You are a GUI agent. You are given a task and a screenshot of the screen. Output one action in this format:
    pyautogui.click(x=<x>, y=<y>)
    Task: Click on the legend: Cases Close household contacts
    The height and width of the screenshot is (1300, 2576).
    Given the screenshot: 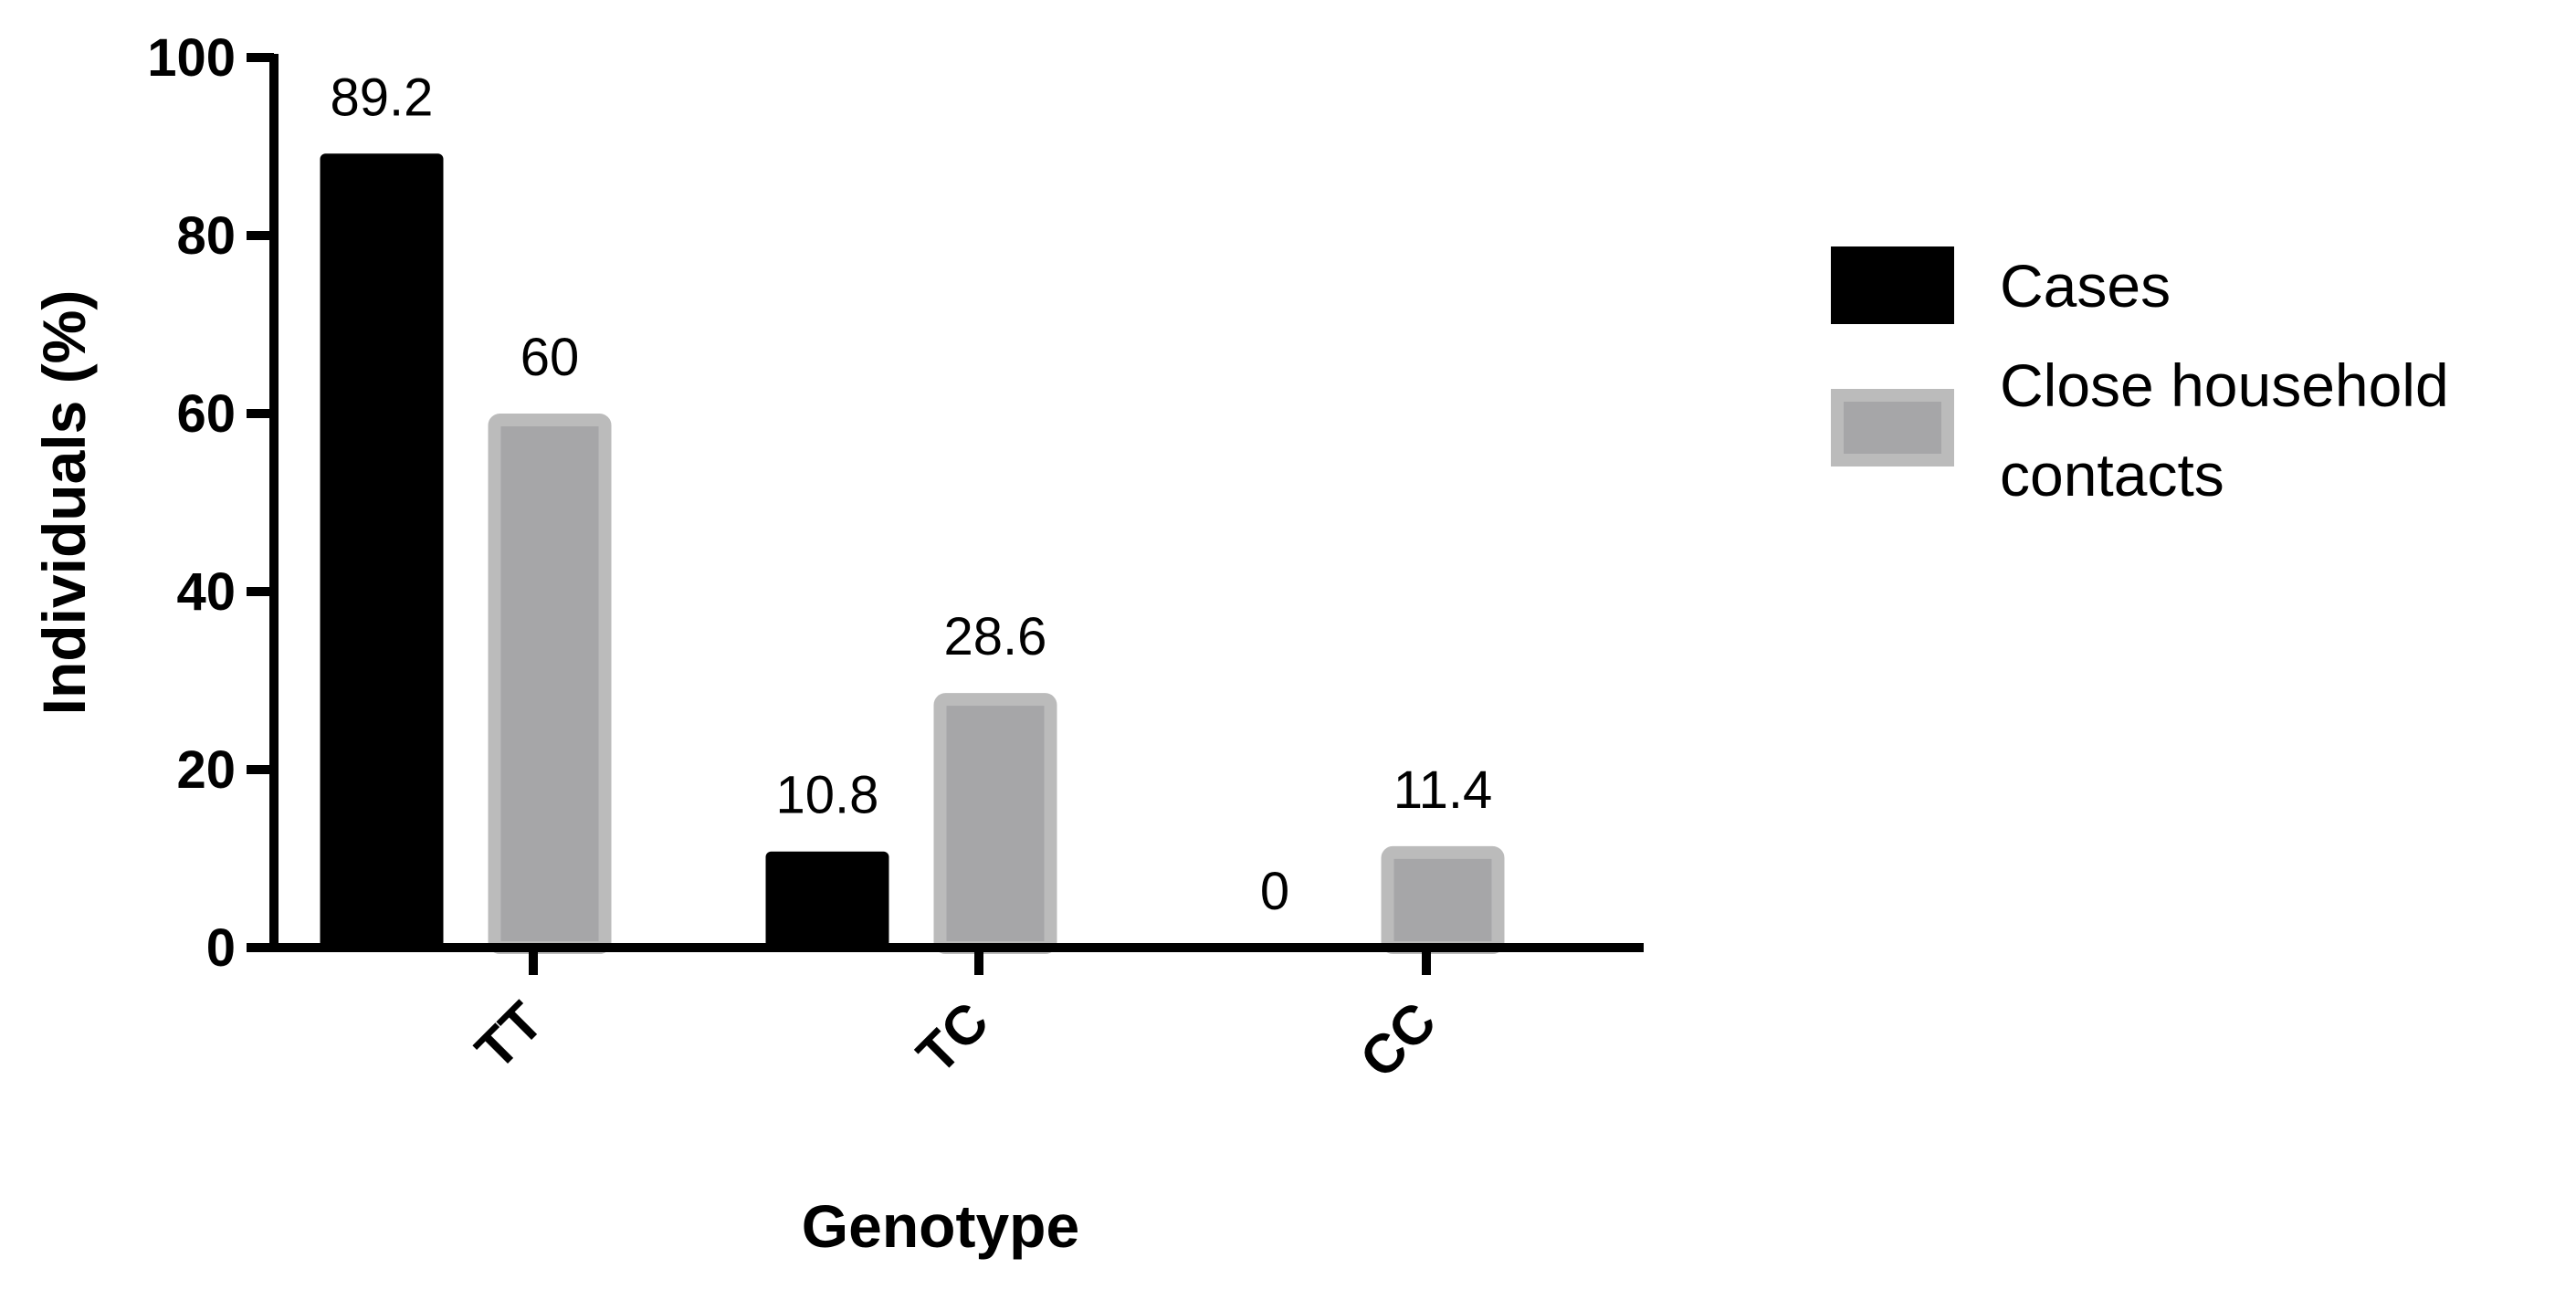 What is the action you would take?
    pyautogui.click(x=2140, y=377)
    